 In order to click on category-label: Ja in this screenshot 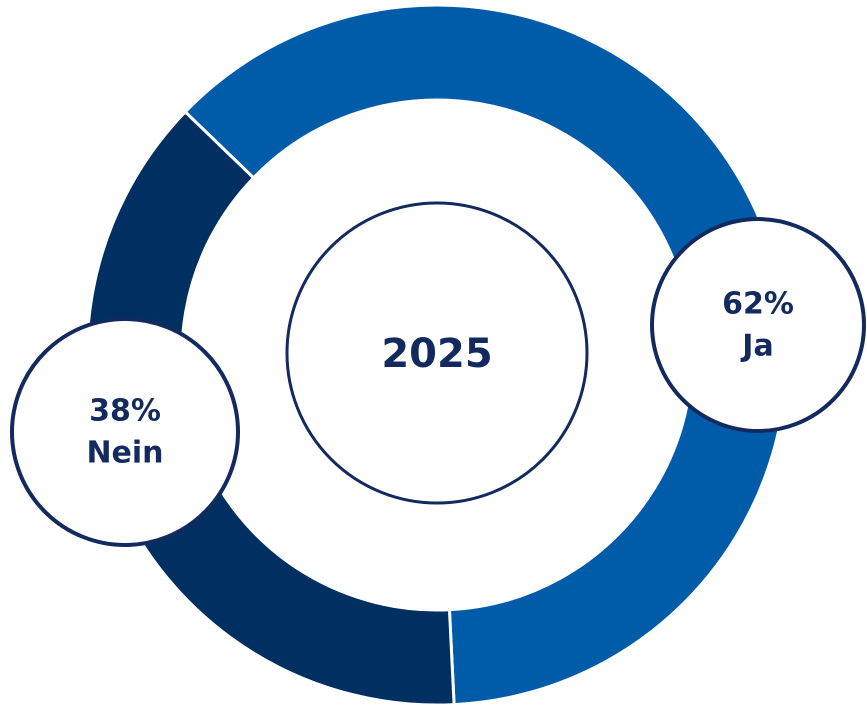, I will do `click(756, 346)`.